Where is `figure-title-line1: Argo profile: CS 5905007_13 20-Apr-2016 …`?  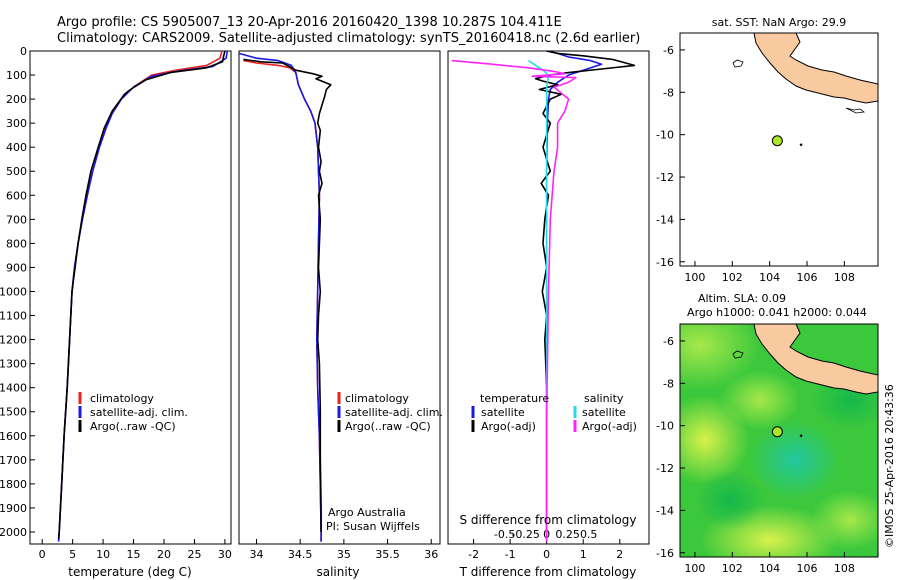
figure-title-line1: Argo profile: CS 5905007_13 20-Apr-2016 … is located at coordinates (309, 22).